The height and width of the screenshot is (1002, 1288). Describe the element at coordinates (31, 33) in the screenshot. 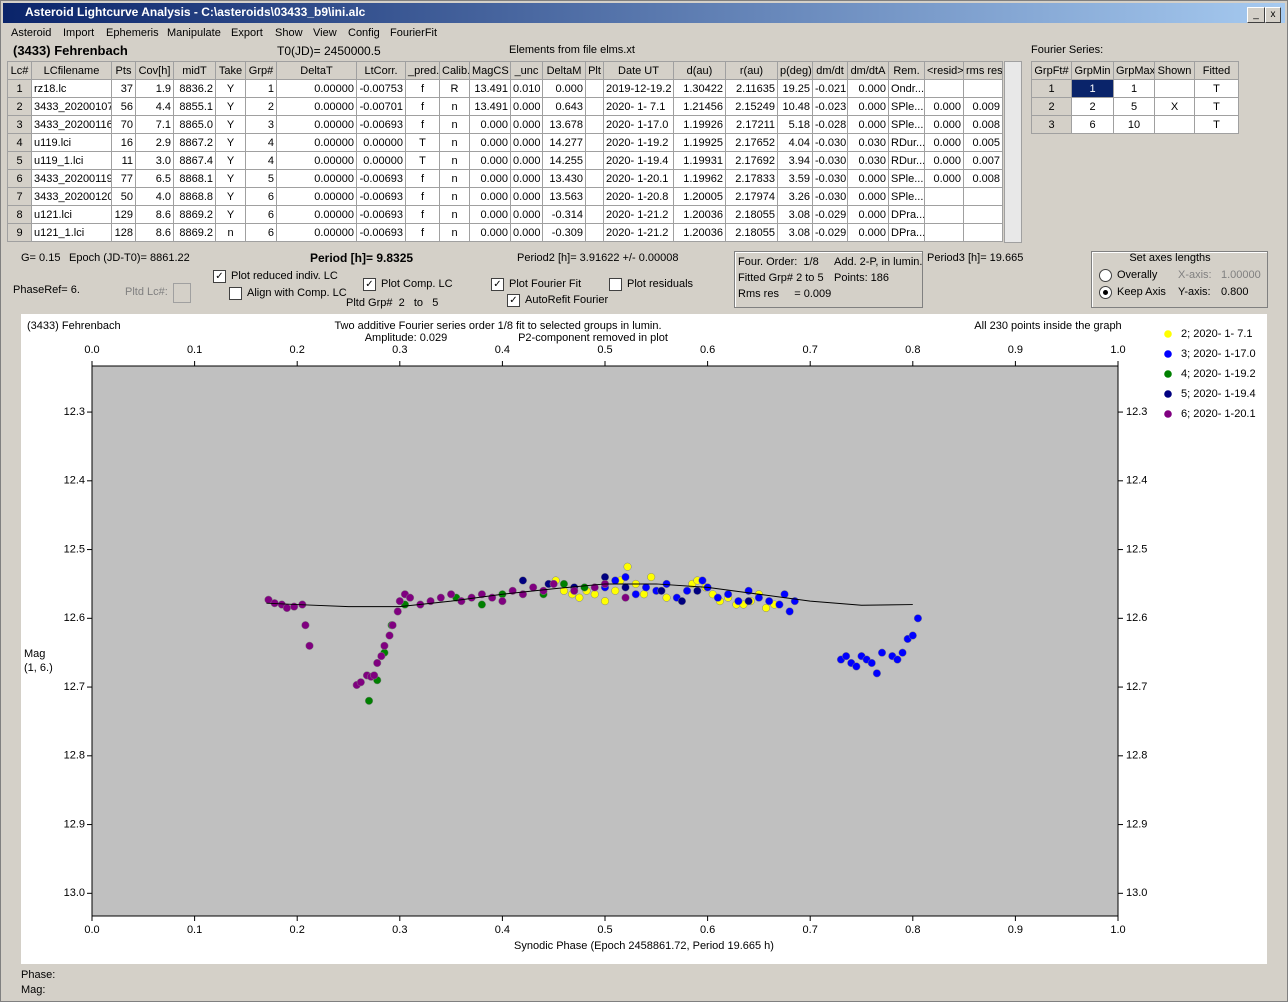

I see `menu-item: Asteroid` at that location.